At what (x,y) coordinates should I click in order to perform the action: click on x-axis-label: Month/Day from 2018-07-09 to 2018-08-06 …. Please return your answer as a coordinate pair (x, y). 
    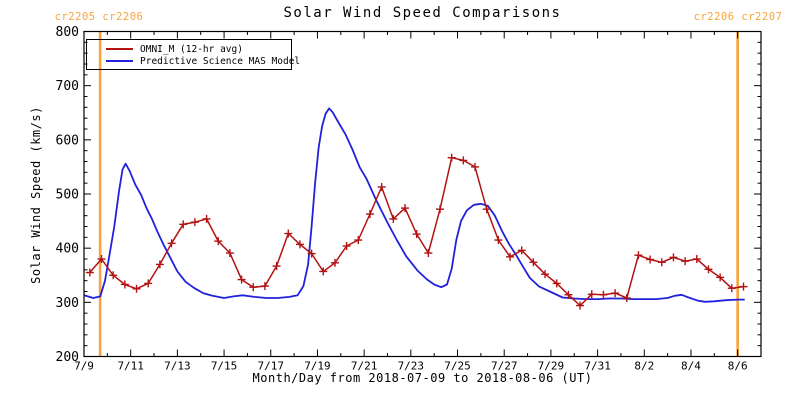
    Looking at the image, I should click on (422, 378).